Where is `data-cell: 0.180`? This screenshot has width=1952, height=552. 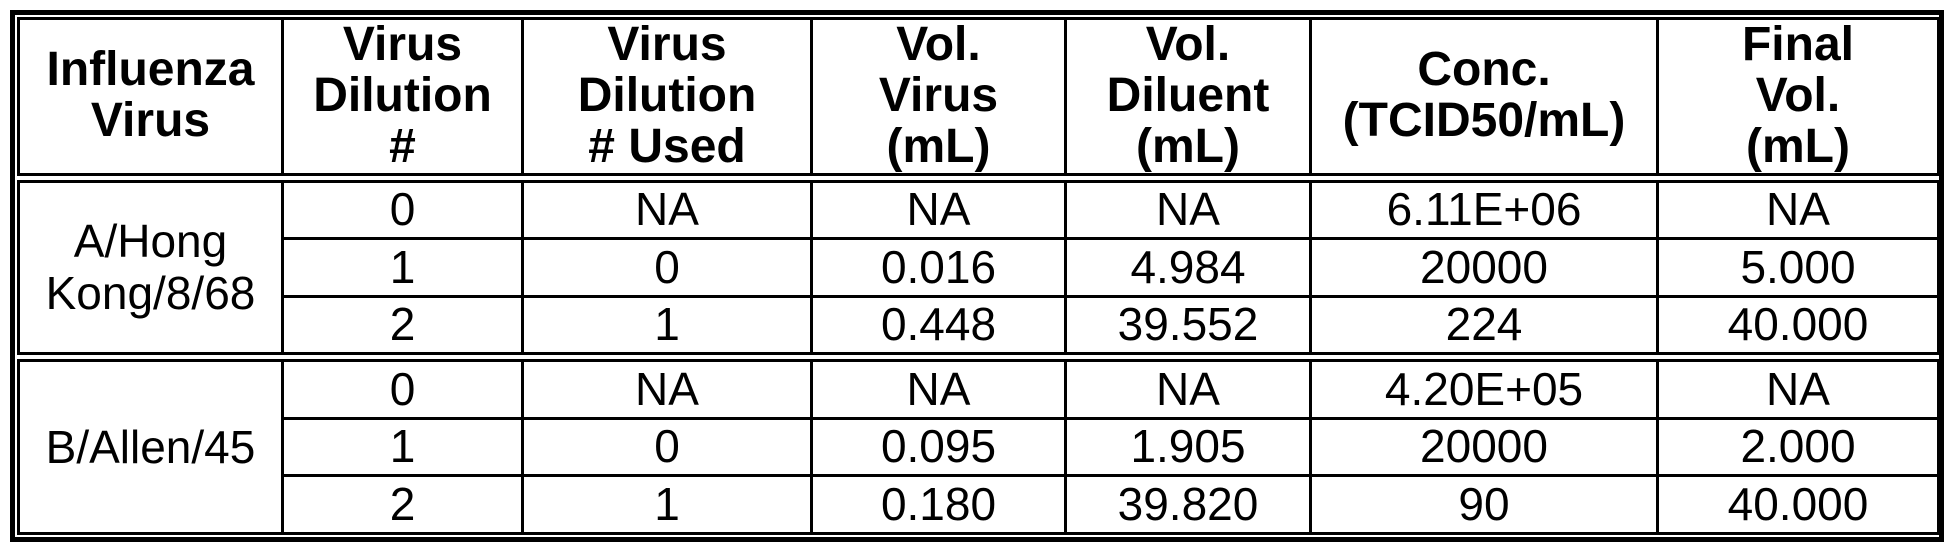
data-cell: 0.180 is located at coordinates (938, 504).